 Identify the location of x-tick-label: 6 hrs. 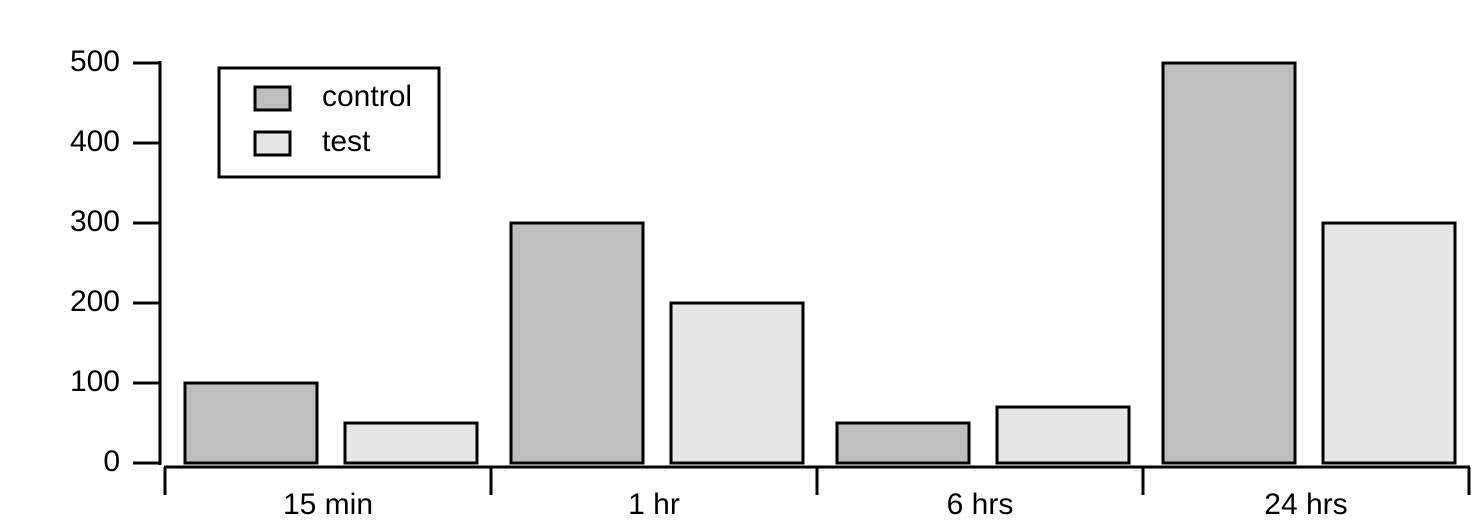
(980, 504).